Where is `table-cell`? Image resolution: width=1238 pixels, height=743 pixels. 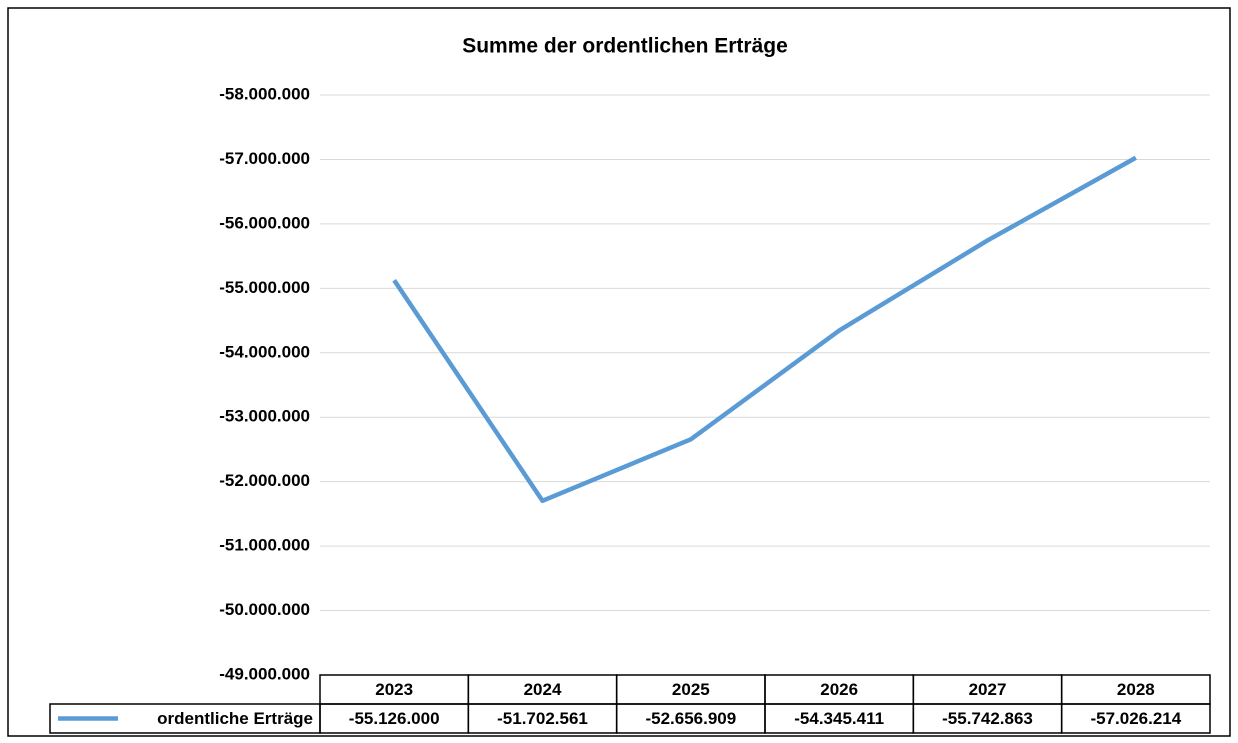 table-cell is located at coordinates (1135, 689).